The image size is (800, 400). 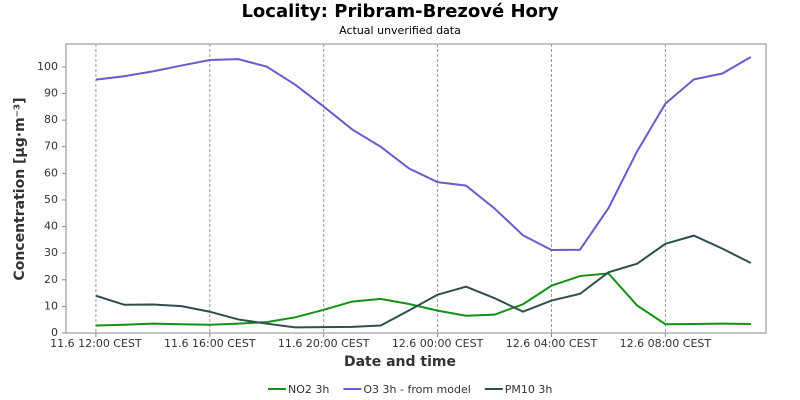 I want to click on legend-label: O3 3h - from model, so click(x=416, y=389).